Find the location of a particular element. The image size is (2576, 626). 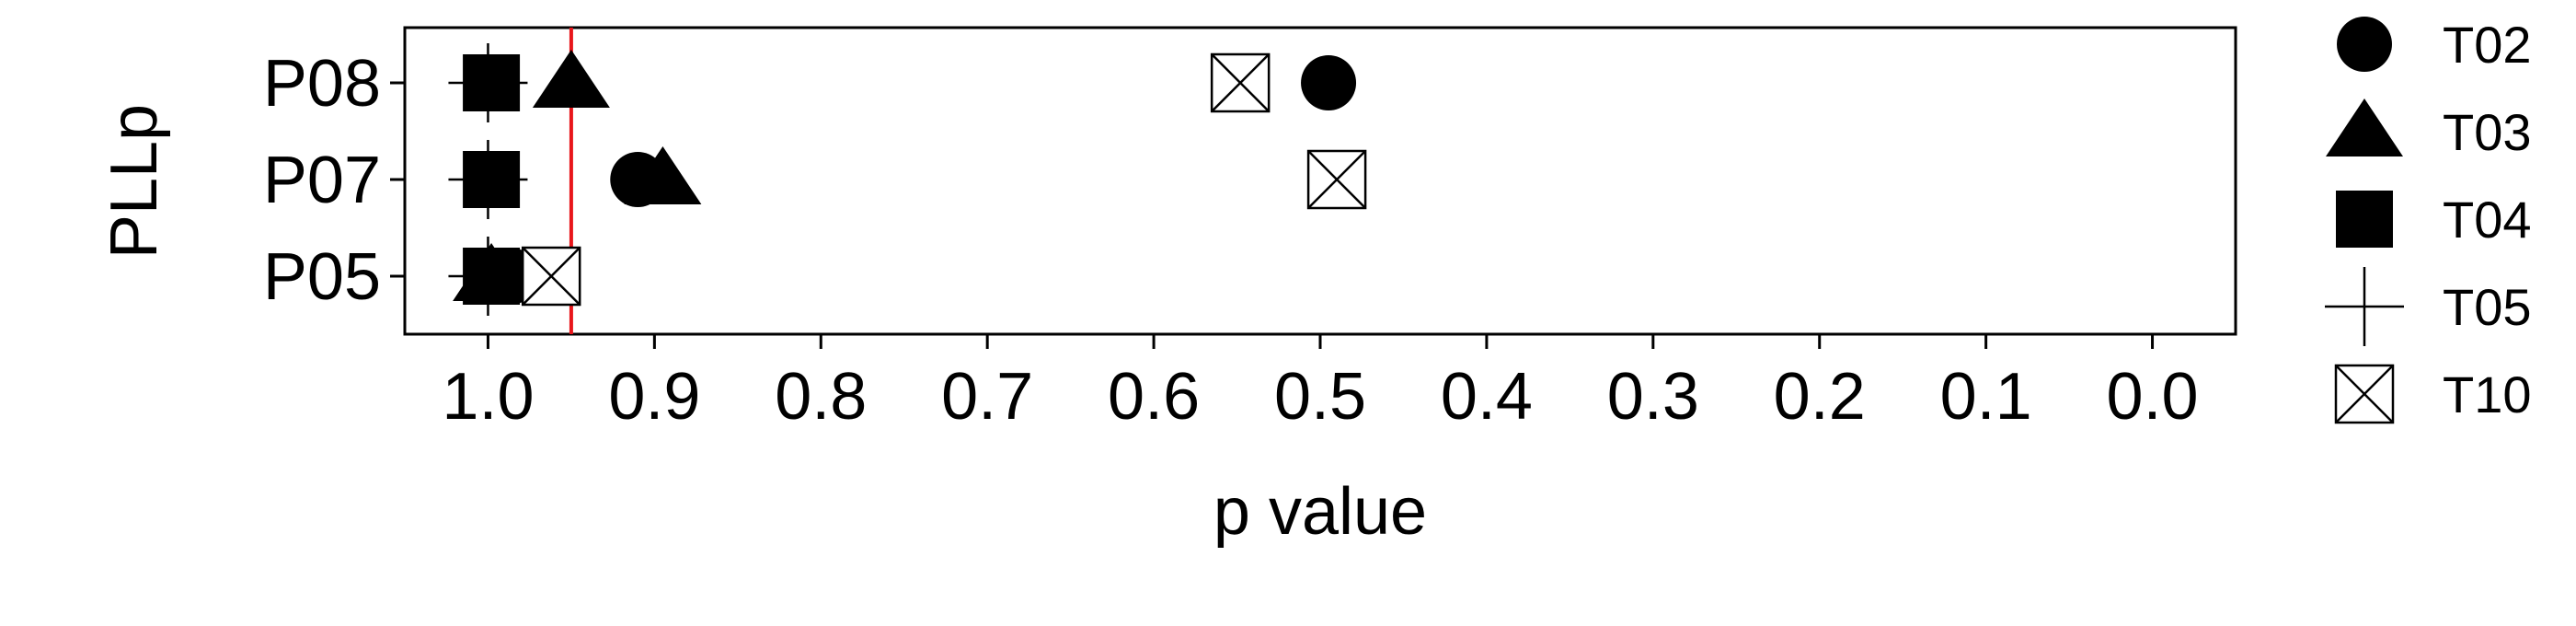

legend-key-t03 is located at coordinates (2364, 127).